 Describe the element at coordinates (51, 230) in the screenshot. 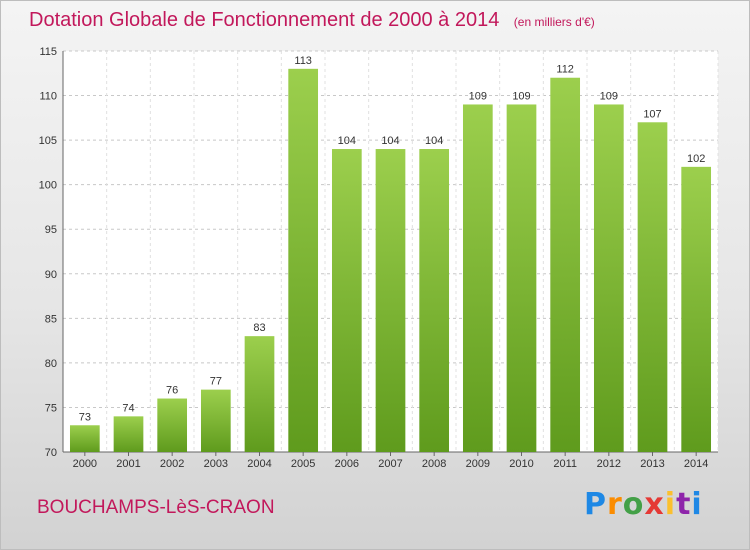

I see `y-tick-label: 95` at that location.